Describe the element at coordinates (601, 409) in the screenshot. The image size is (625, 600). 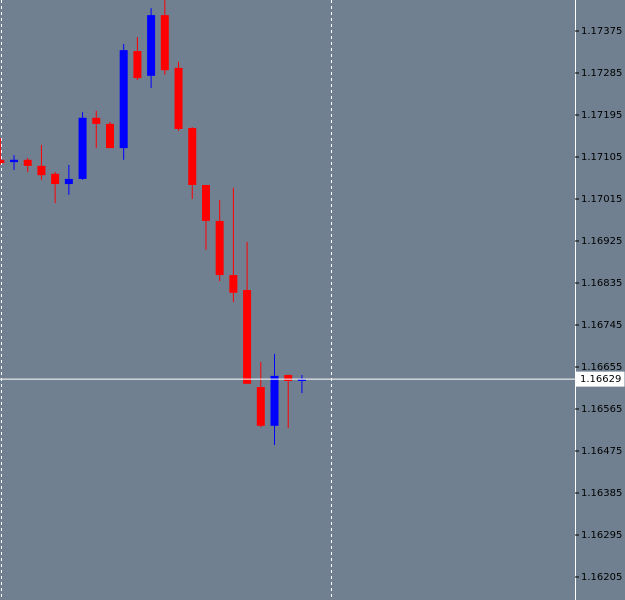
I see `y-tick-label: 1.16565` at that location.